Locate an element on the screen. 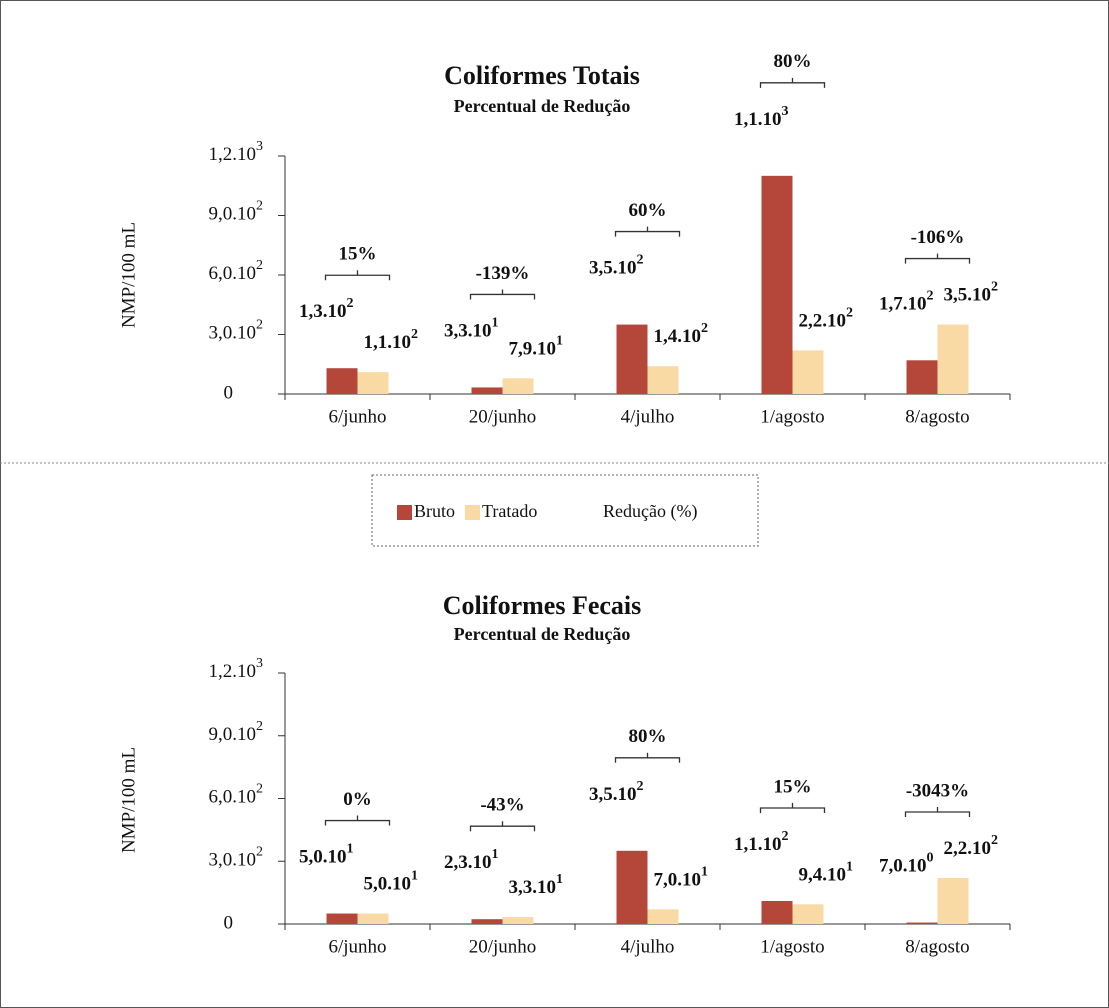  y-tick-label-exp: 3 is located at coordinates (259, 146).